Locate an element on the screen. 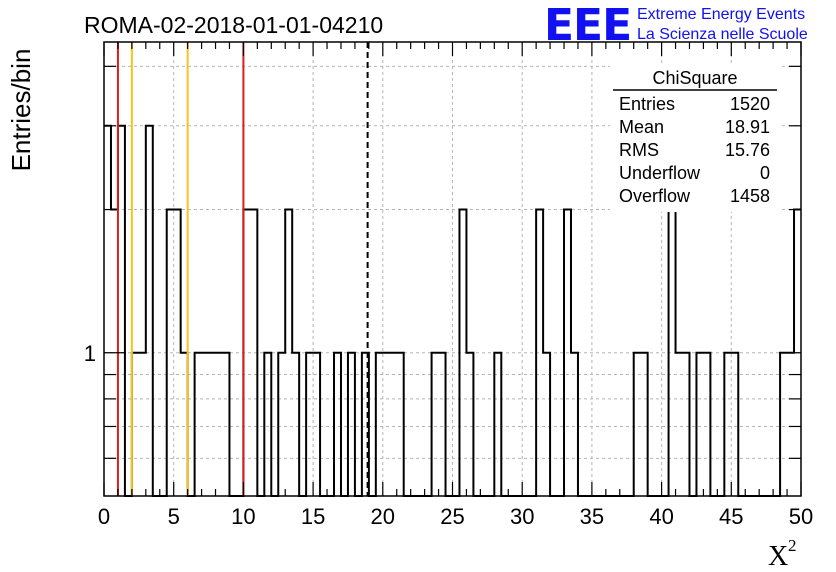 The height and width of the screenshot is (572, 836). x-tick-label: 0 is located at coordinates (104, 516).